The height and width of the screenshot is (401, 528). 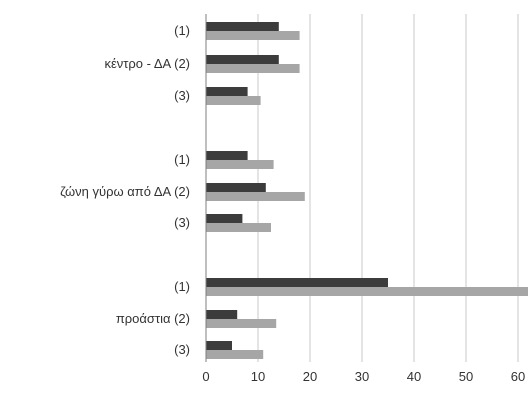 I want to click on category-label-7: (1), so click(x=182, y=286).